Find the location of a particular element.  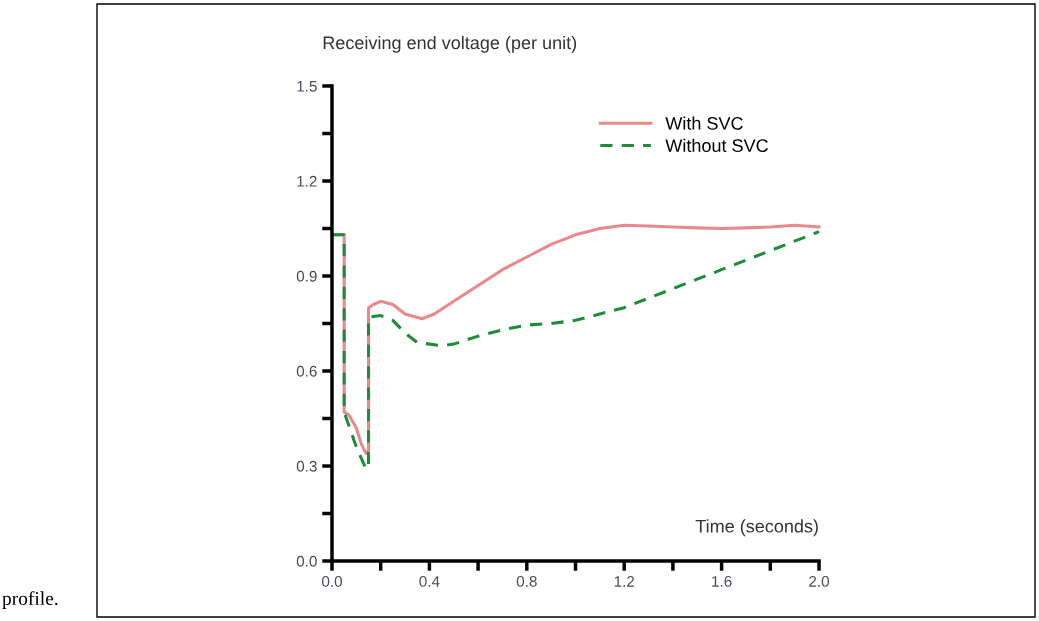

x-tick-label: 0.4 is located at coordinates (429, 581).